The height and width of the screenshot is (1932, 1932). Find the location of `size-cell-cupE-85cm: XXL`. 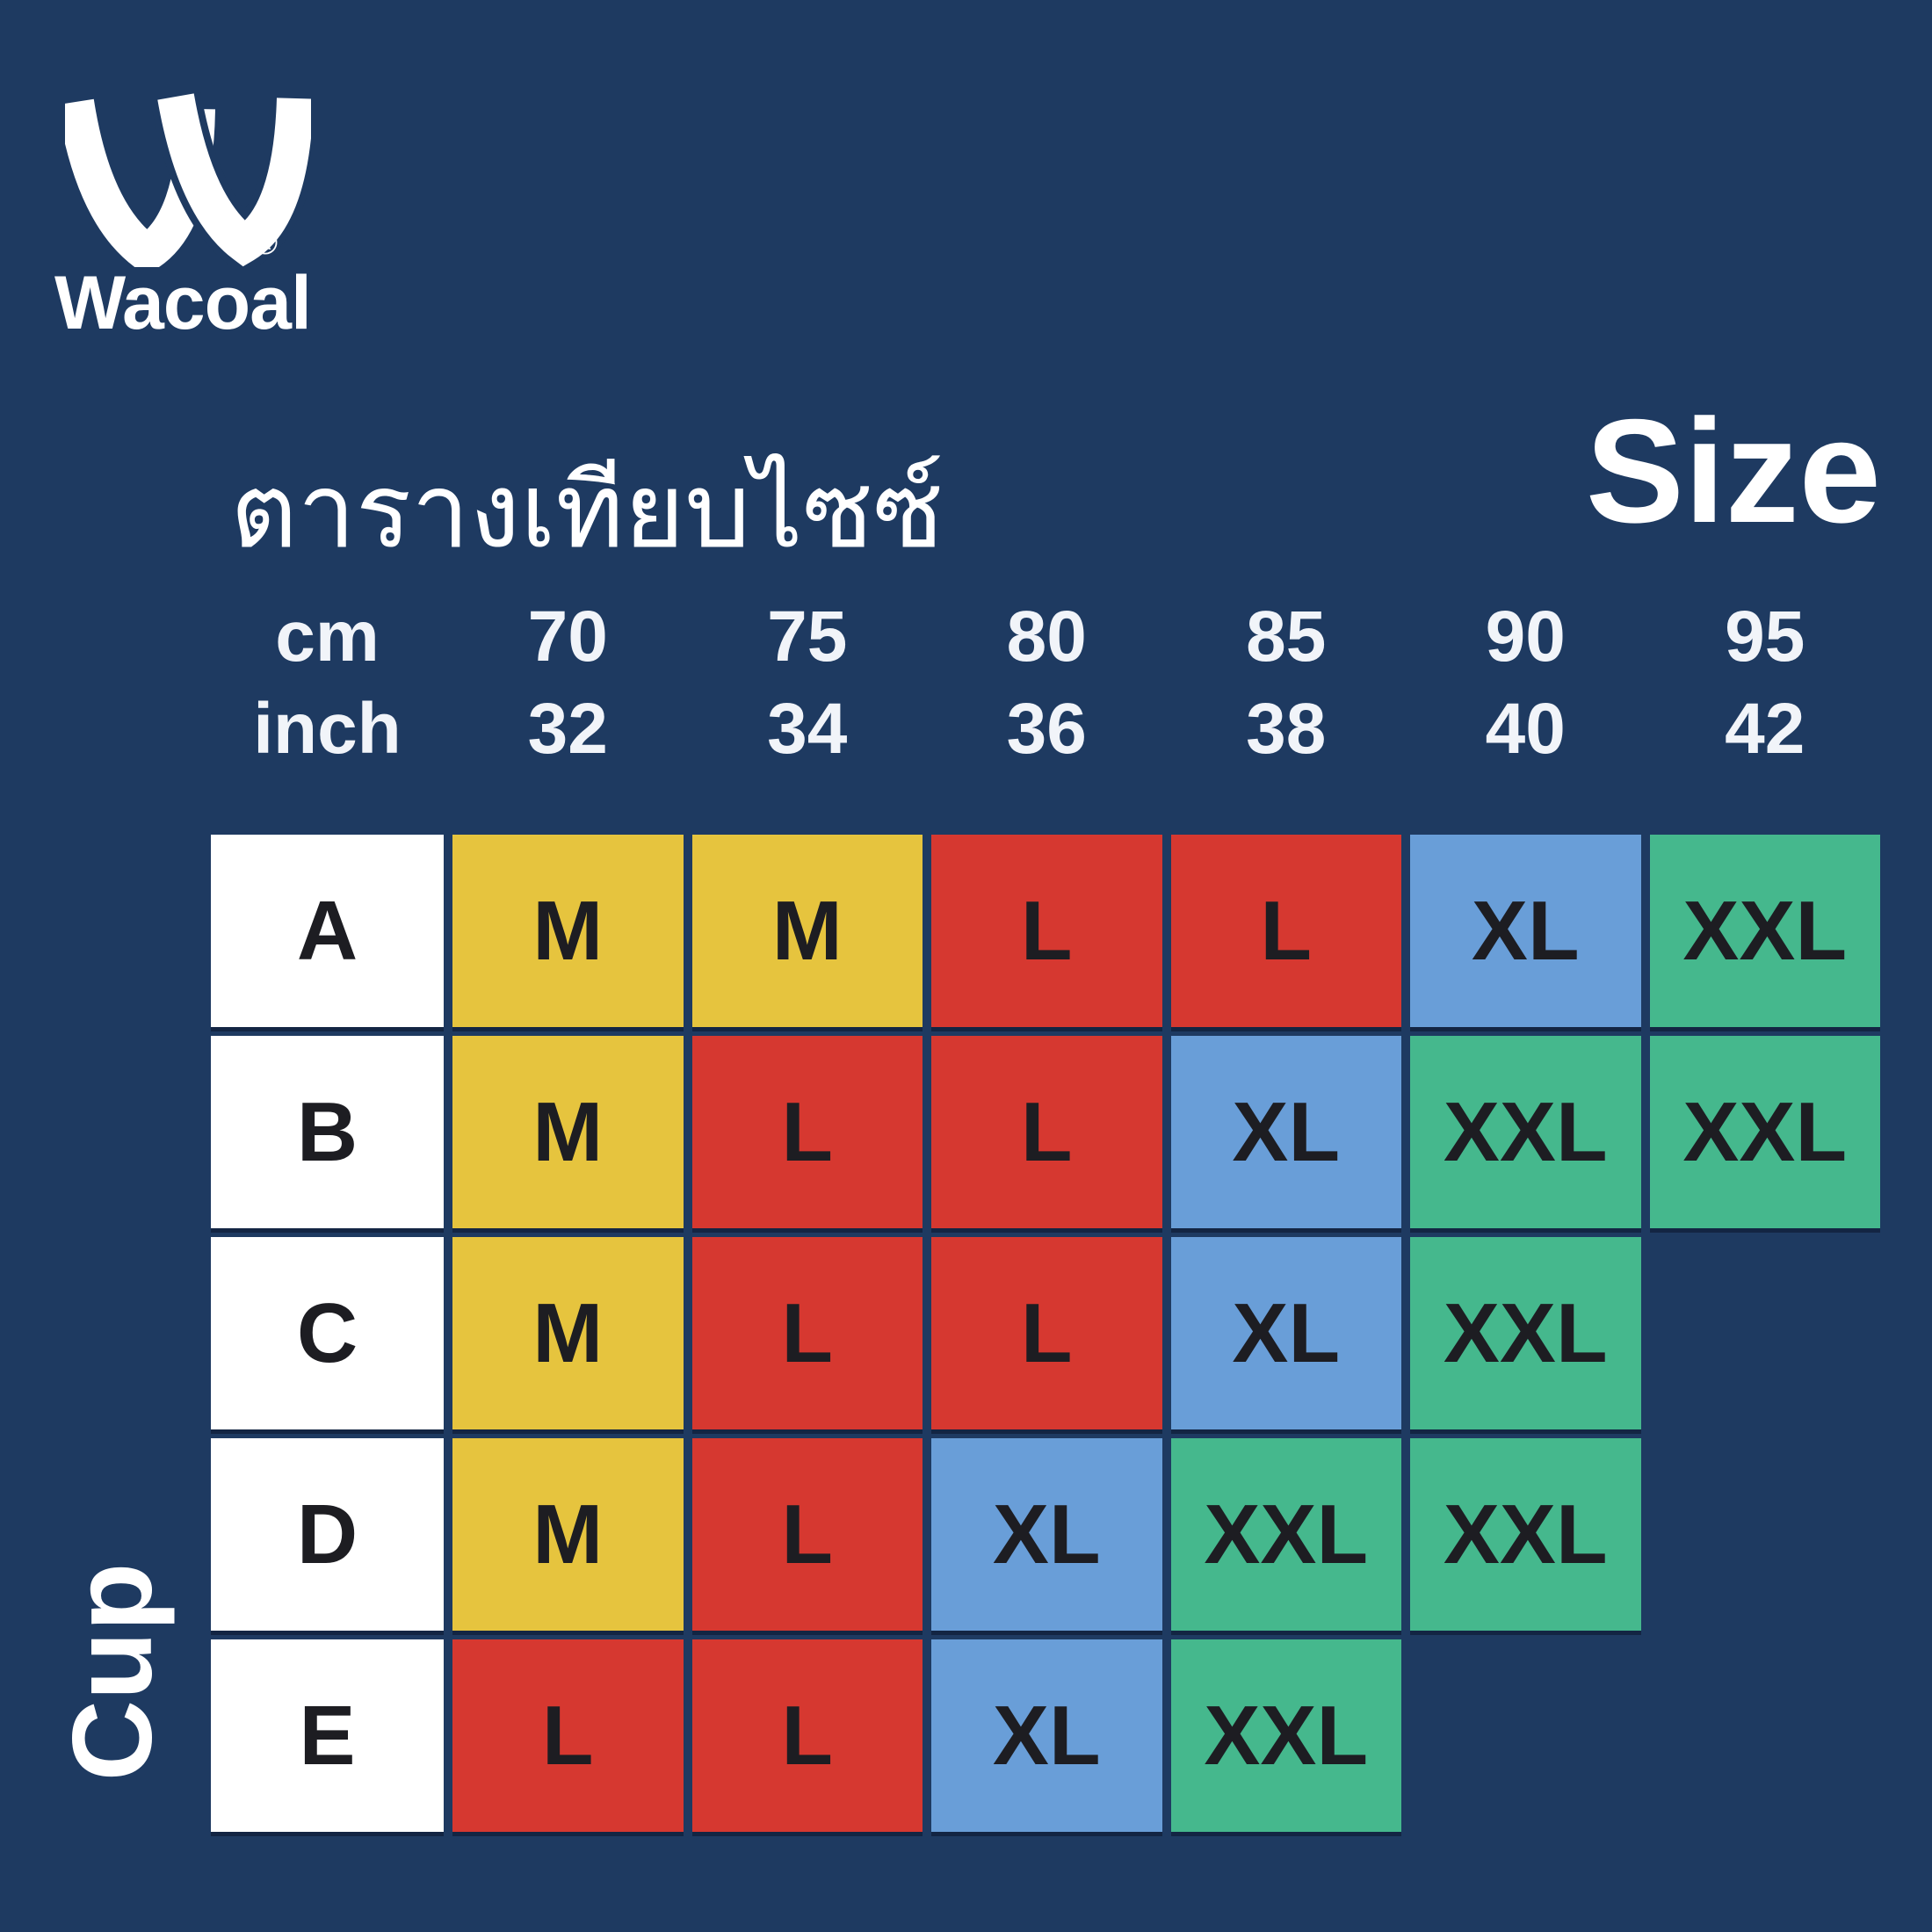

size-cell-cupE-85cm: XXL is located at coordinates (1285, 1735).